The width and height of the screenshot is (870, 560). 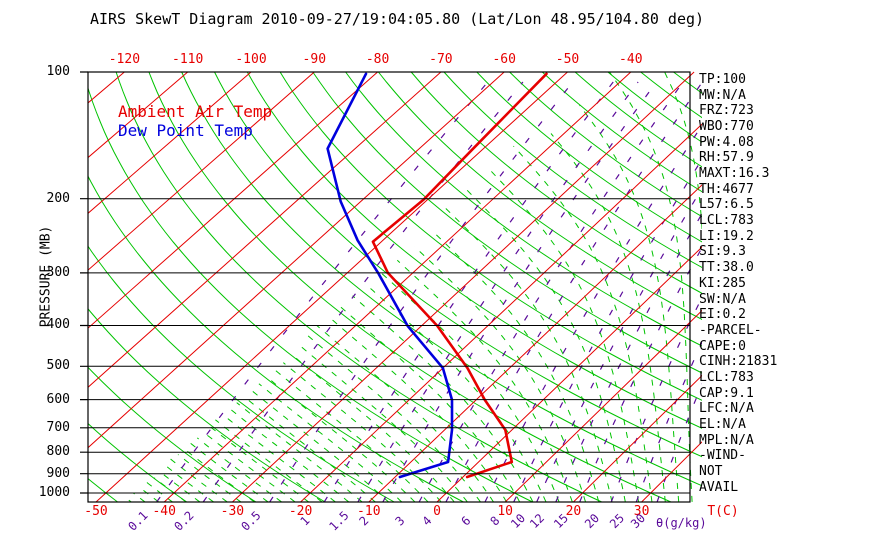 What do you see at coordinates (726, 127) in the screenshot?
I see `stats-line: WBO:770` at bounding box center [726, 127].